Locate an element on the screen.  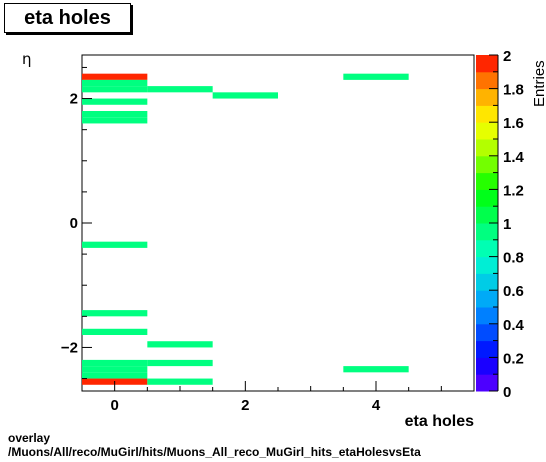
z-tick-label: 0.4 is located at coordinates (514, 325).